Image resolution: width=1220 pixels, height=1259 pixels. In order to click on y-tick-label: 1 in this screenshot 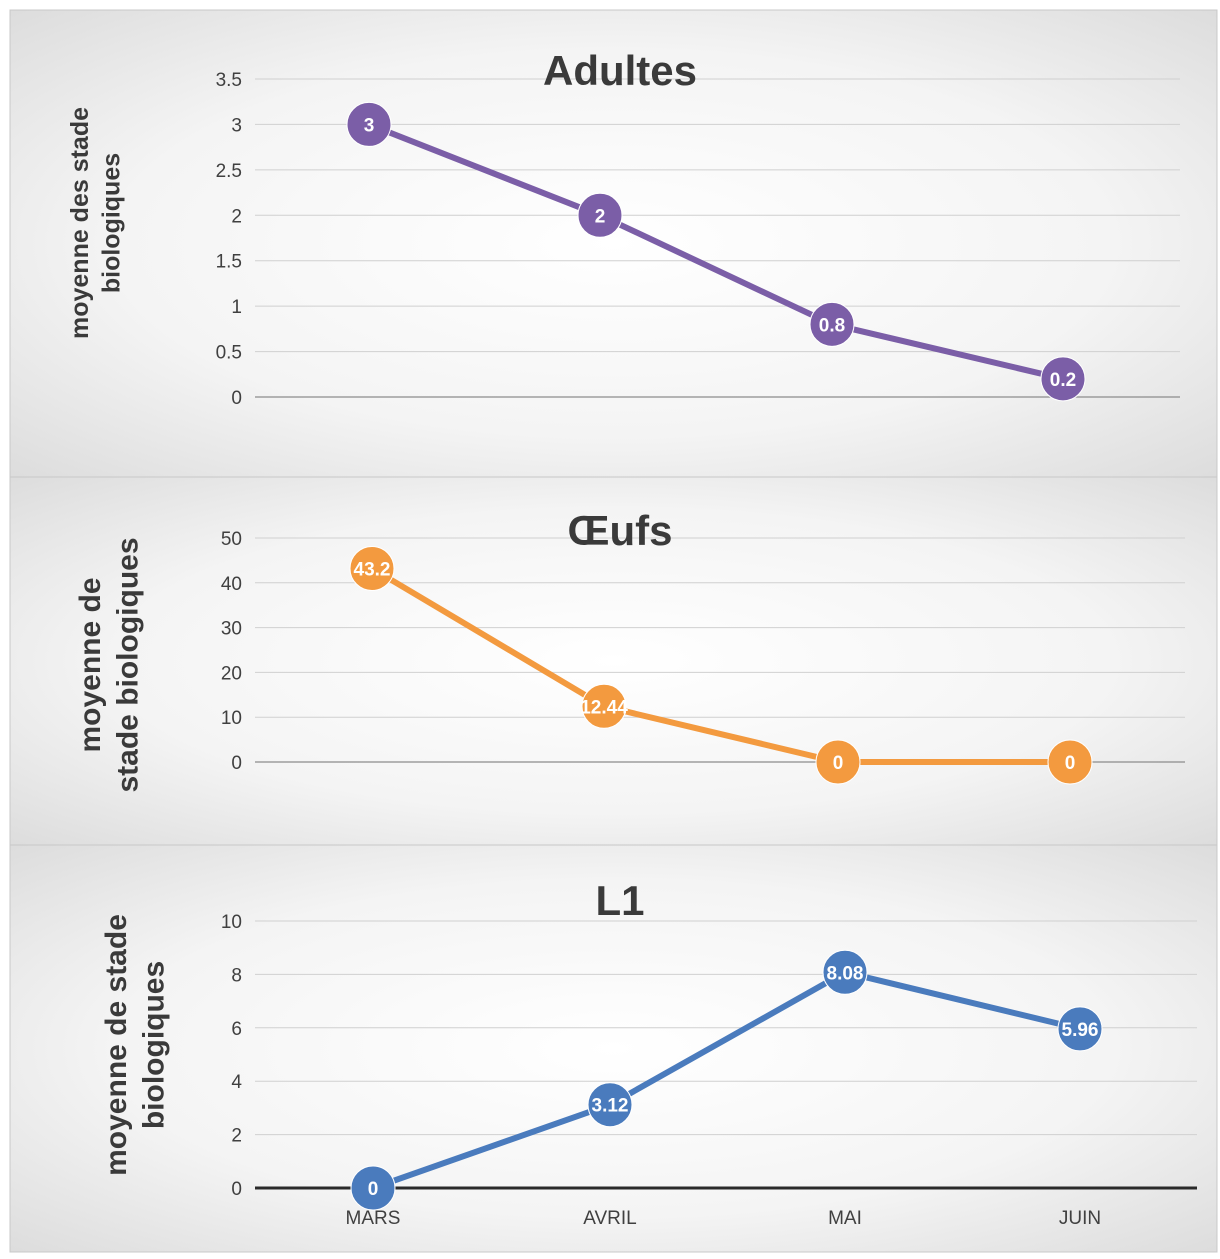, I will do `click(236, 307)`.